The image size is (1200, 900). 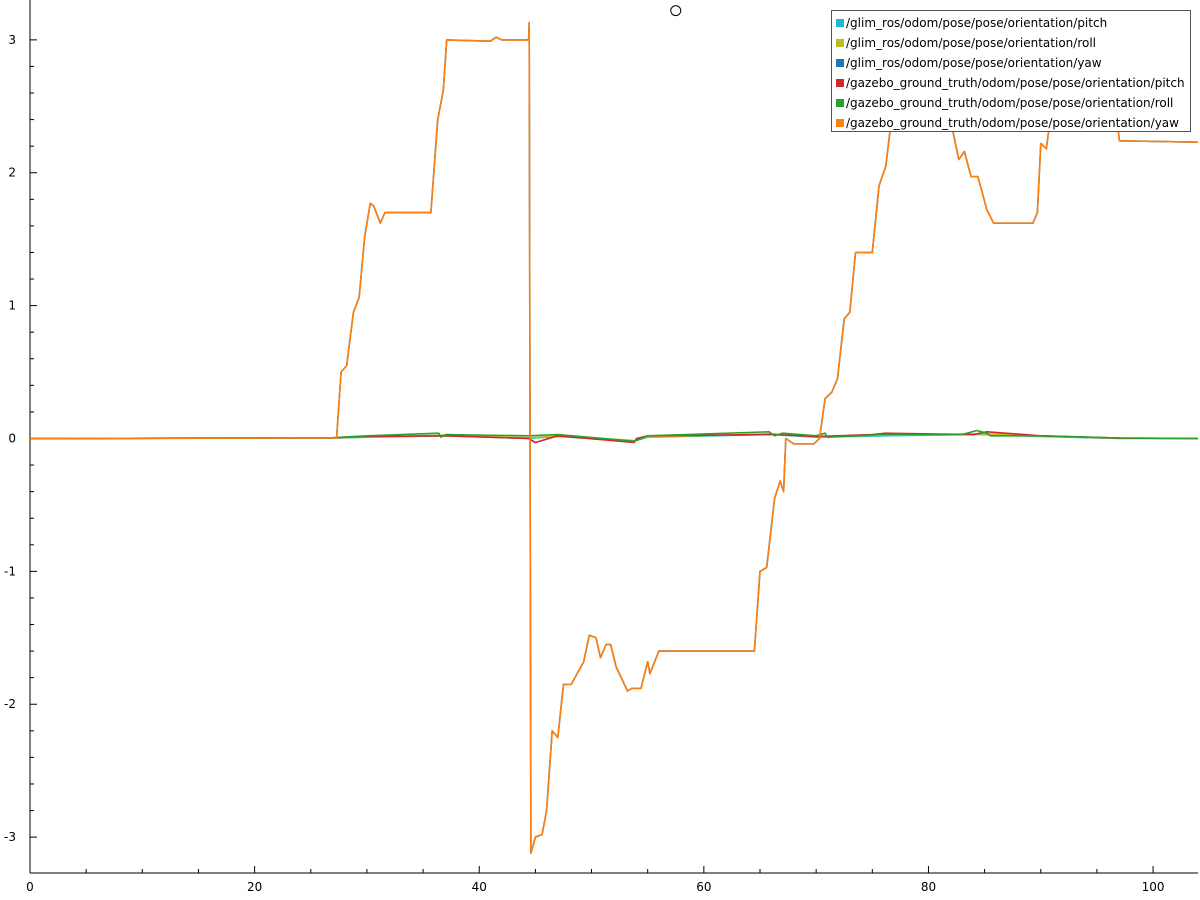 What do you see at coordinates (1153, 887) in the screenshot?
I see `x-tick-label: 100` at bounding box center [1153, 887].